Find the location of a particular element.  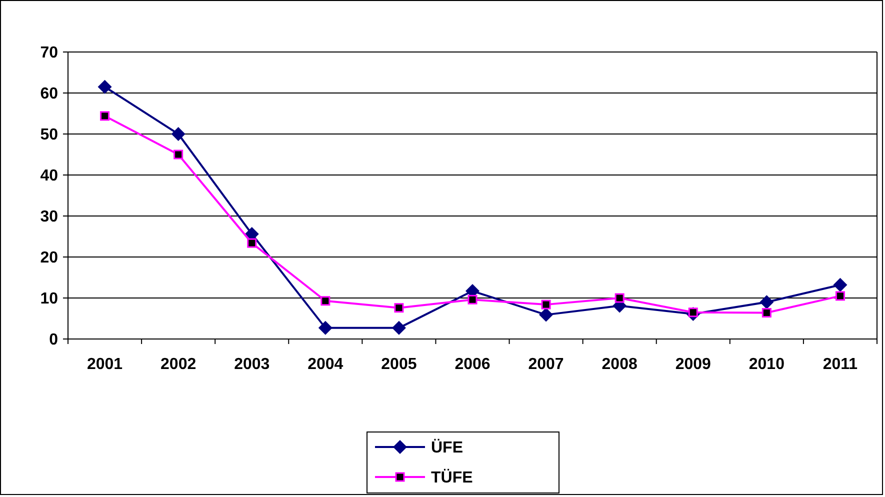

y-tick-label: 50 is located at coordinates (49, 135).